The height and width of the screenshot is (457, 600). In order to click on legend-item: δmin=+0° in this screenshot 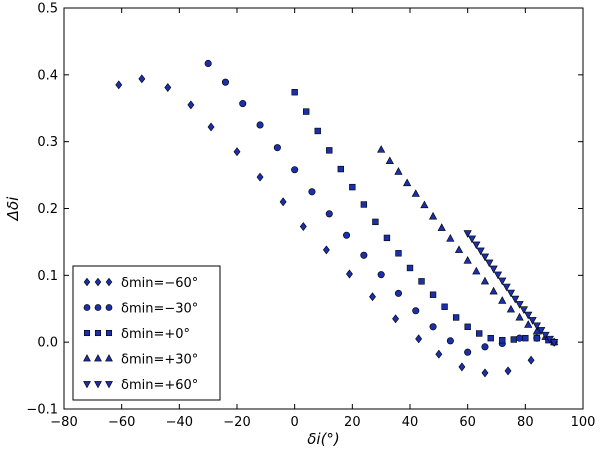, I will do `click(136, 334)`.